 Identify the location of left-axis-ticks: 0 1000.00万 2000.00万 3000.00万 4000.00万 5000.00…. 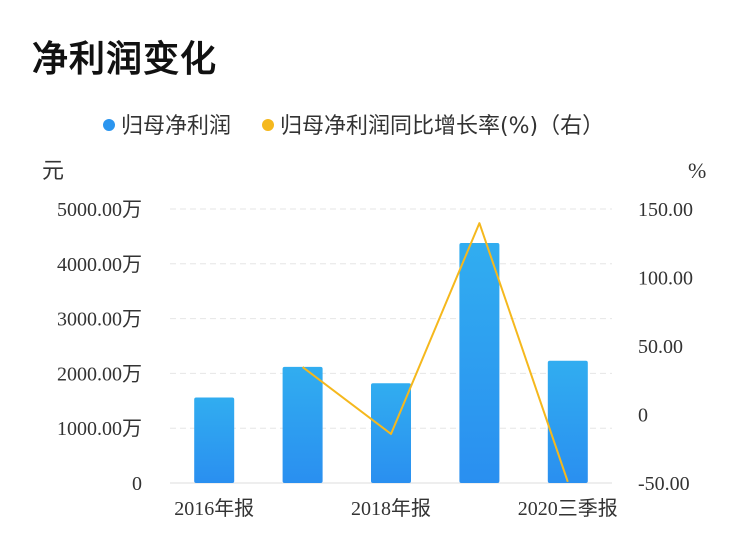
(99, 347).